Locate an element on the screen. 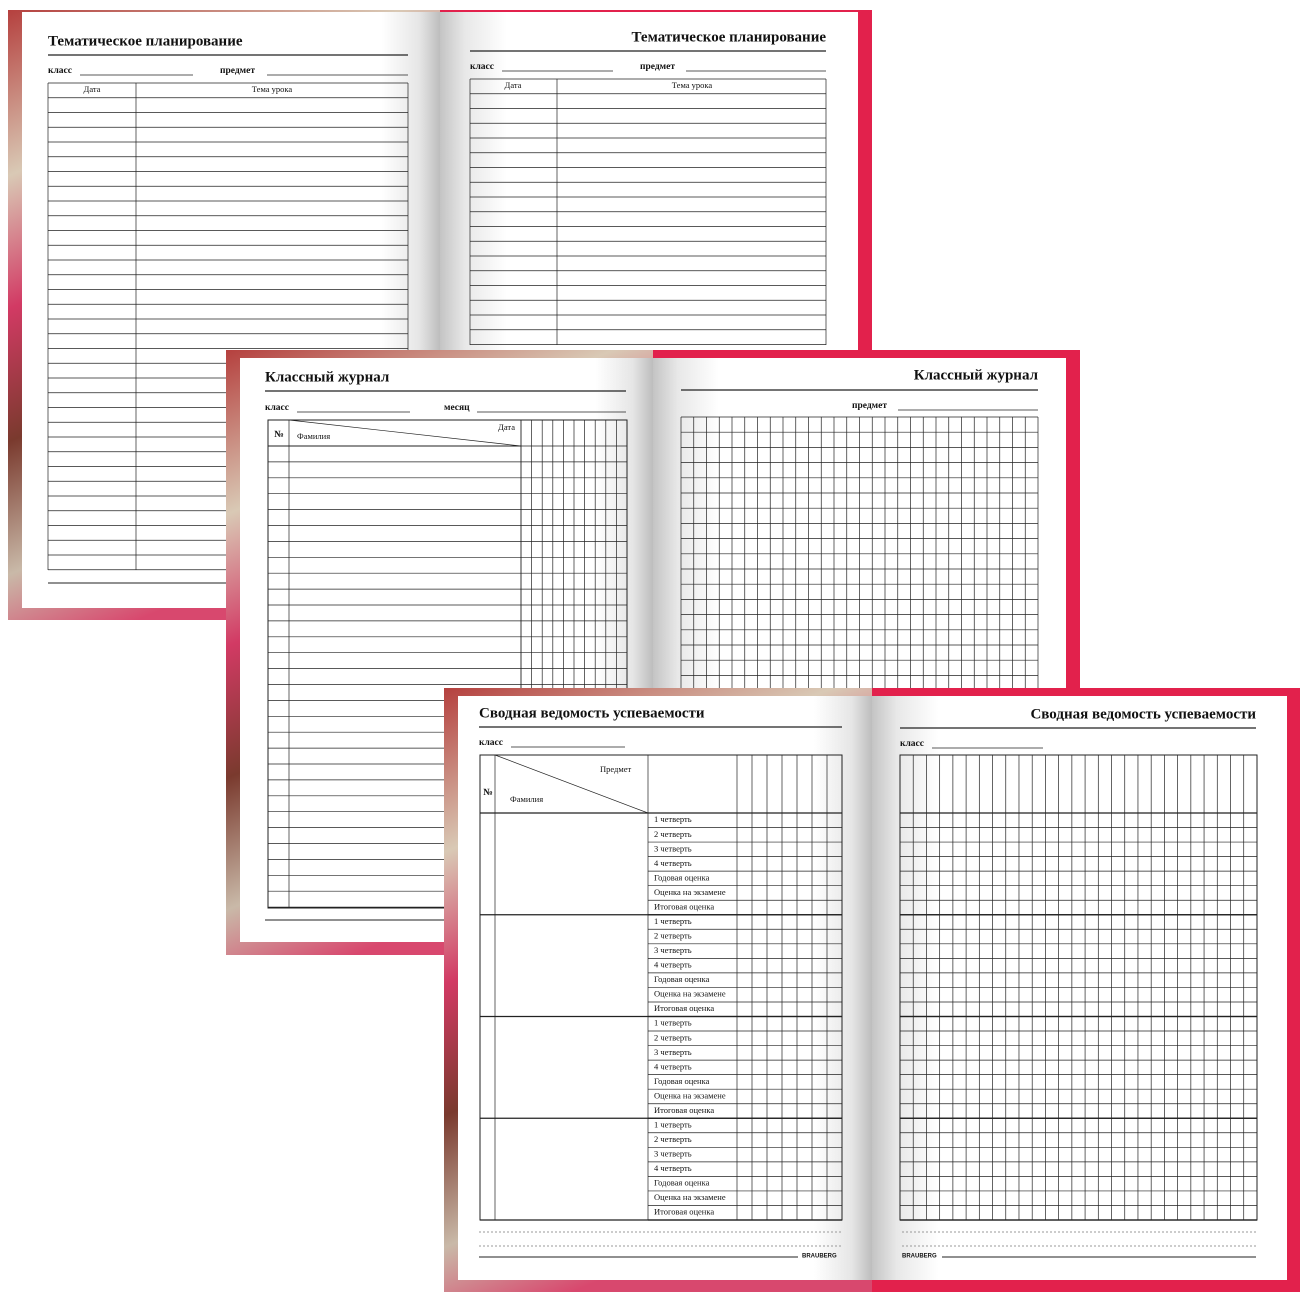  field-label: месяц is located at coordinates (457, 408).